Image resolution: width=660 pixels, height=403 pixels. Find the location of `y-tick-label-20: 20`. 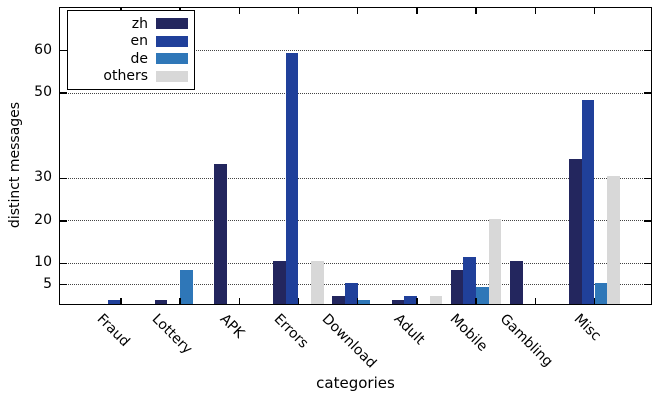

y-tick-label-20: 20 is located at coordinates (43, 219).